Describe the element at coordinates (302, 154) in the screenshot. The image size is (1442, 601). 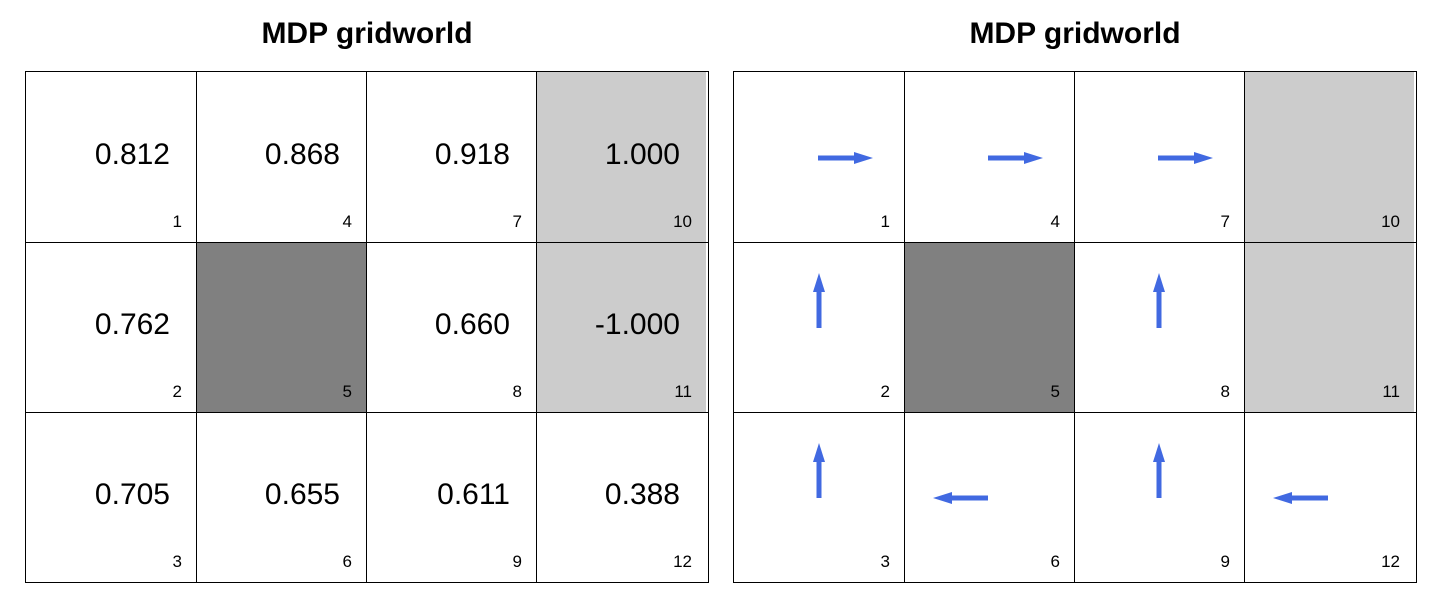
I see `state-value: 0.868` at that location.